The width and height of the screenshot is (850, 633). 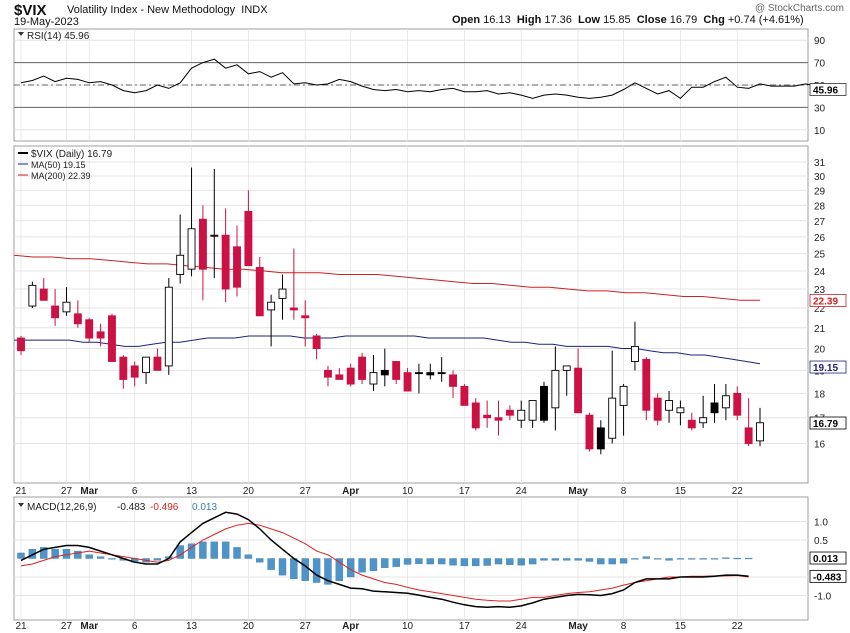 What do you see at coordinates (820, 191) in the screenshot?
I see `price-ytick-label: 29` at bounding box center [820, 191].